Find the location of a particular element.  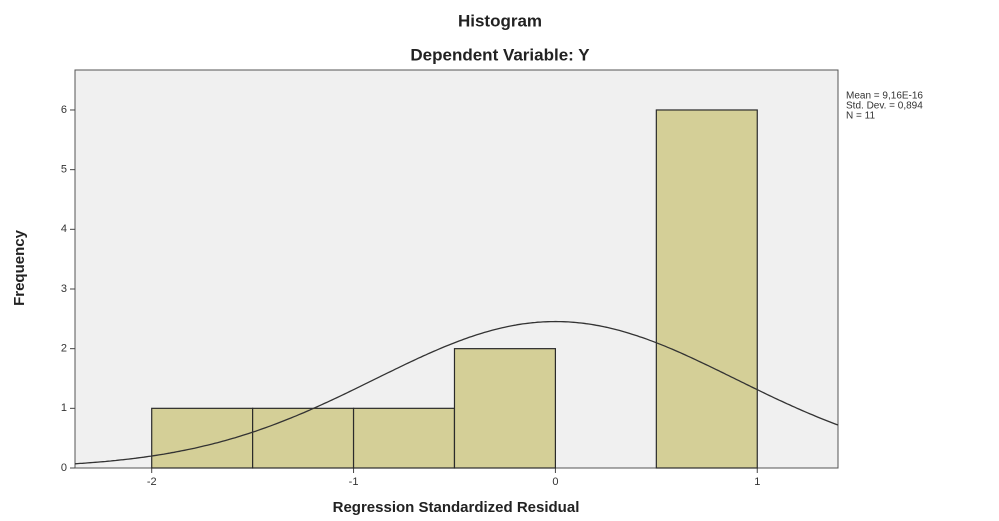

x-tick-label: -1 is located at coordinates (354, 482).